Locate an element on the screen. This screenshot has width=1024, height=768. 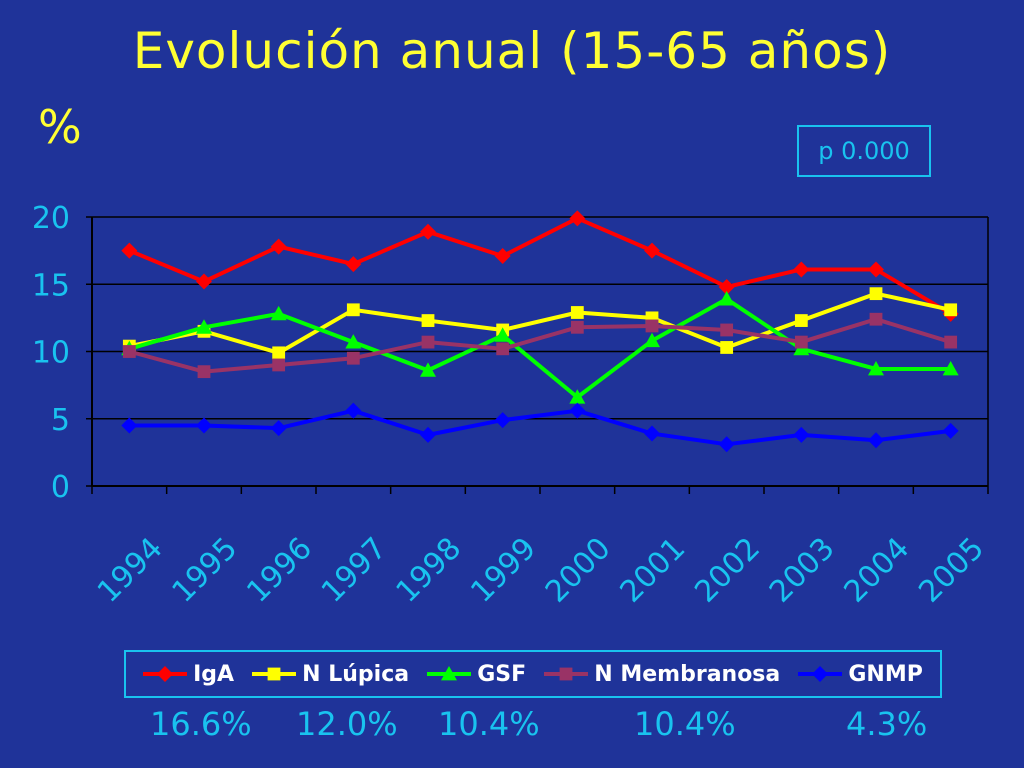
summary-value-iga: 16.6% is located at coordinates (201, 724).